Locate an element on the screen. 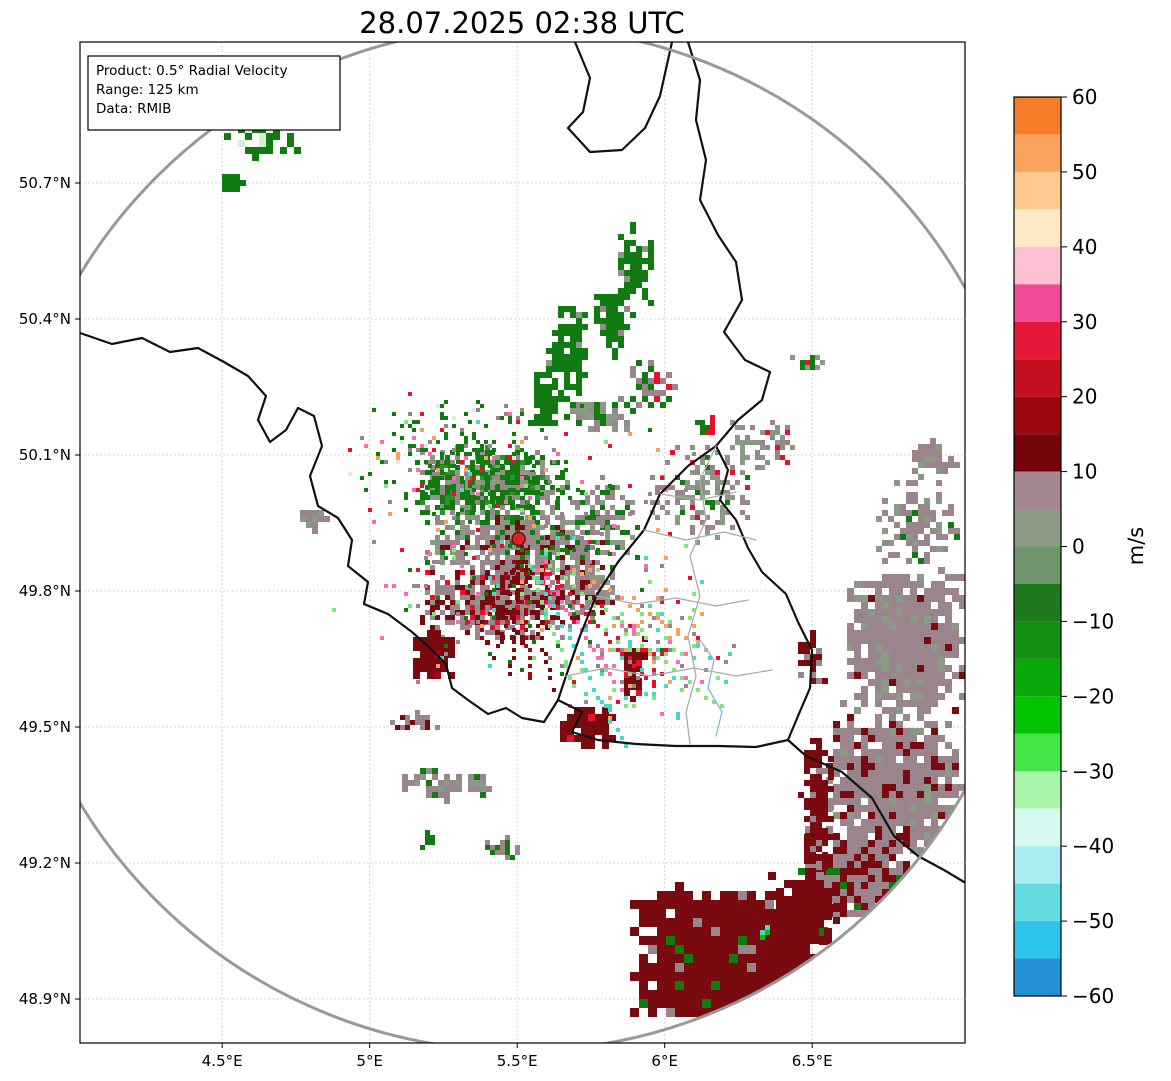 The image size is (1171, 1081). colorbar-tick-label: 50 is located at coordinates (1084, 172).